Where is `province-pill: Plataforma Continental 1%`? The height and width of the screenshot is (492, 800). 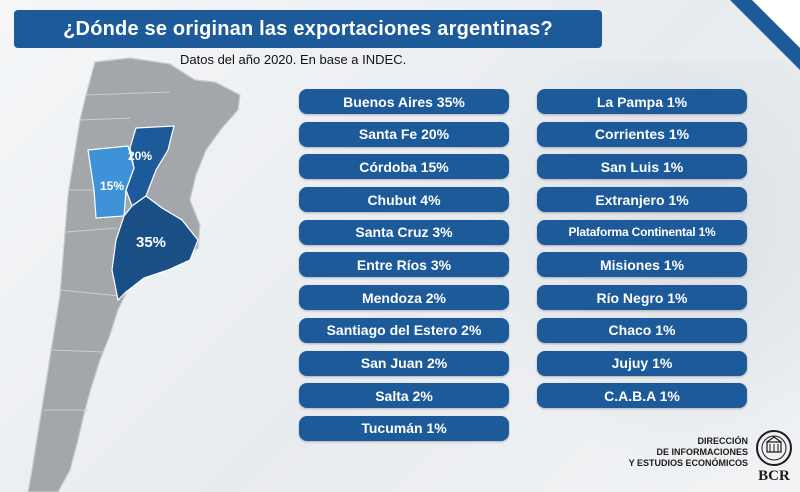 province-pill: Plataforma Continental 1% is located at coordinates (642, 232).